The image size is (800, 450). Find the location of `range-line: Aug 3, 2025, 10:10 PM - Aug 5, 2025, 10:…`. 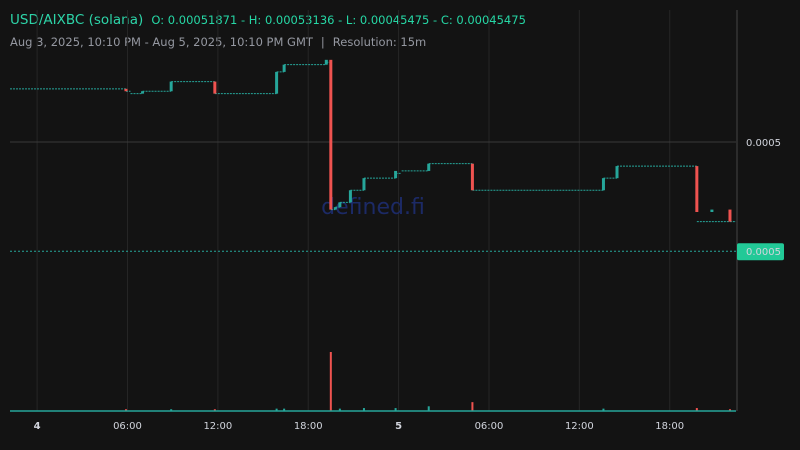

range-line: Aug 3, 2025, 10:10 PM - Aug 5, 2025, 10:… is located at coordinates (268, 42).